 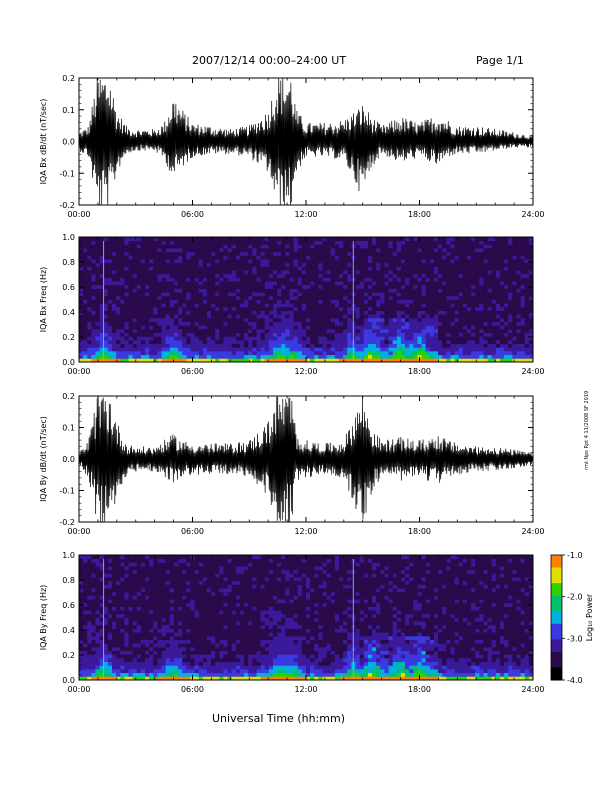 I want to click on y-tick-label: 0.4, so click(x=68, y=312).